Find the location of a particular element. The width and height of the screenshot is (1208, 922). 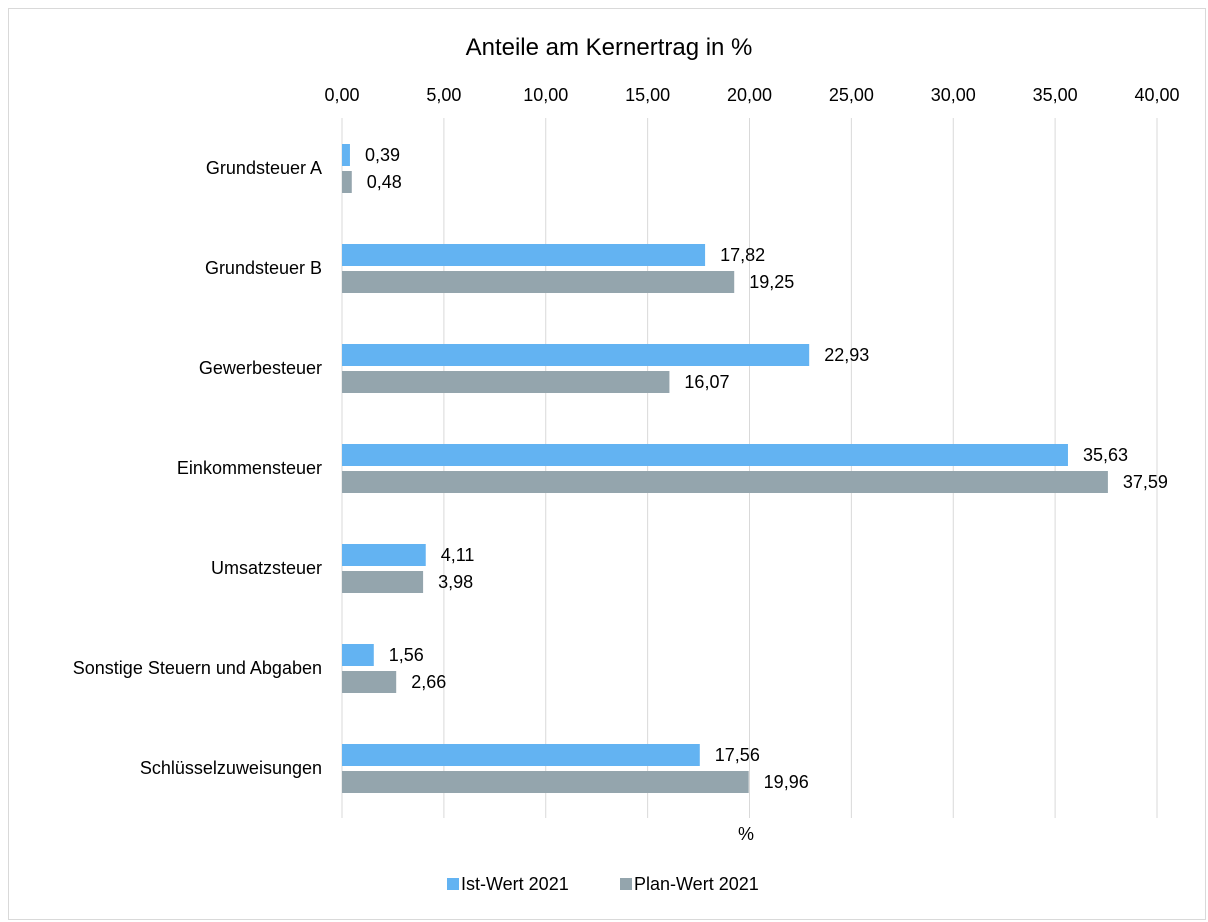

x-tick-label: 40,00 is located at coordinates (1156, 95).